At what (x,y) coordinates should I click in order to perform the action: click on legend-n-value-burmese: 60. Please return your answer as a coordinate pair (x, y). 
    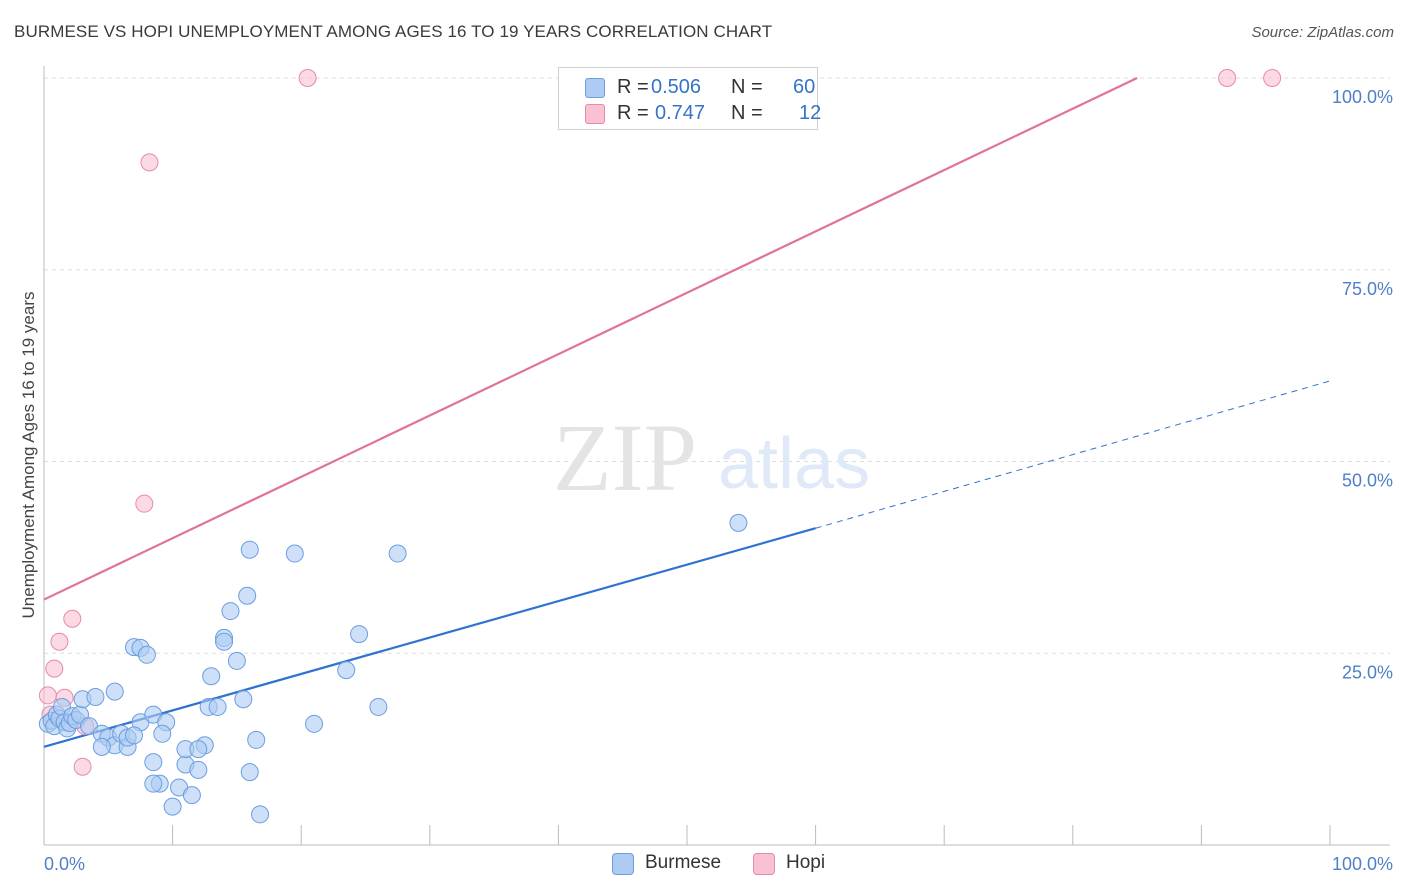
    Looking at the image, I should click on (804, 87).